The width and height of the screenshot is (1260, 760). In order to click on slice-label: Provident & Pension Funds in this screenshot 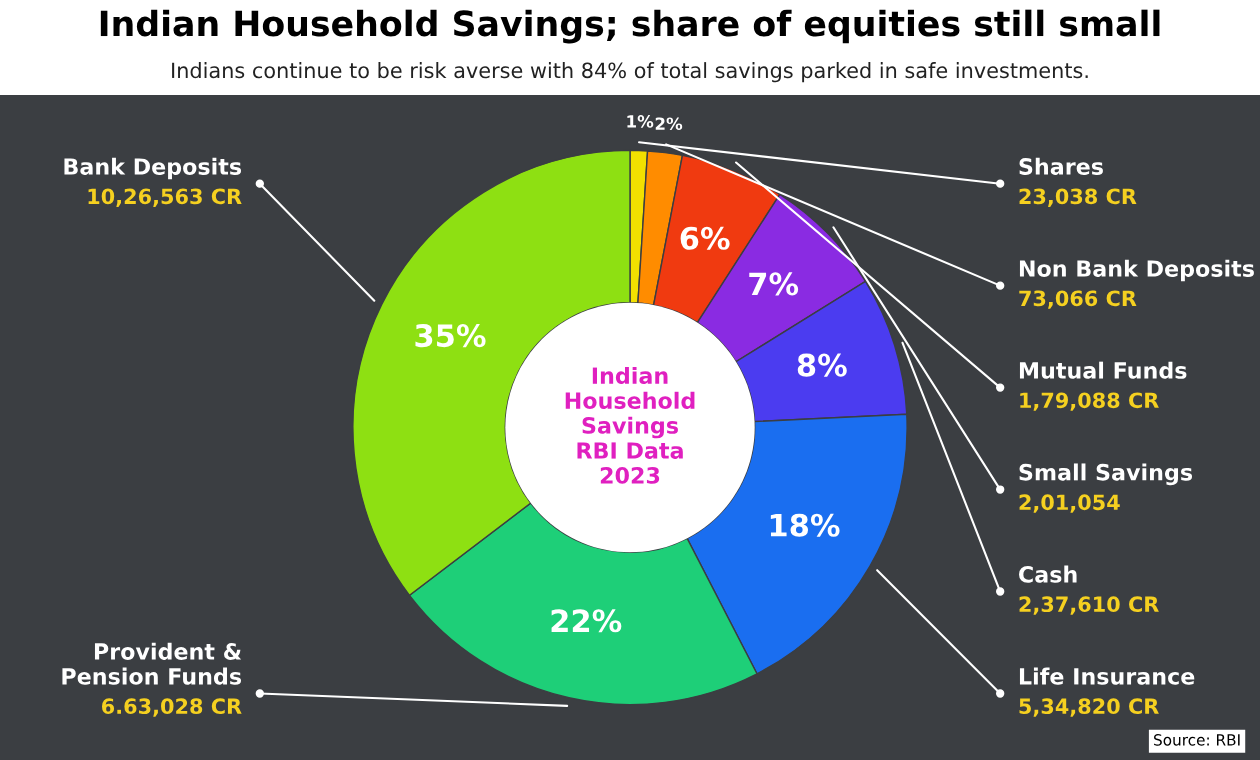, I will do `click(152, 663)`.